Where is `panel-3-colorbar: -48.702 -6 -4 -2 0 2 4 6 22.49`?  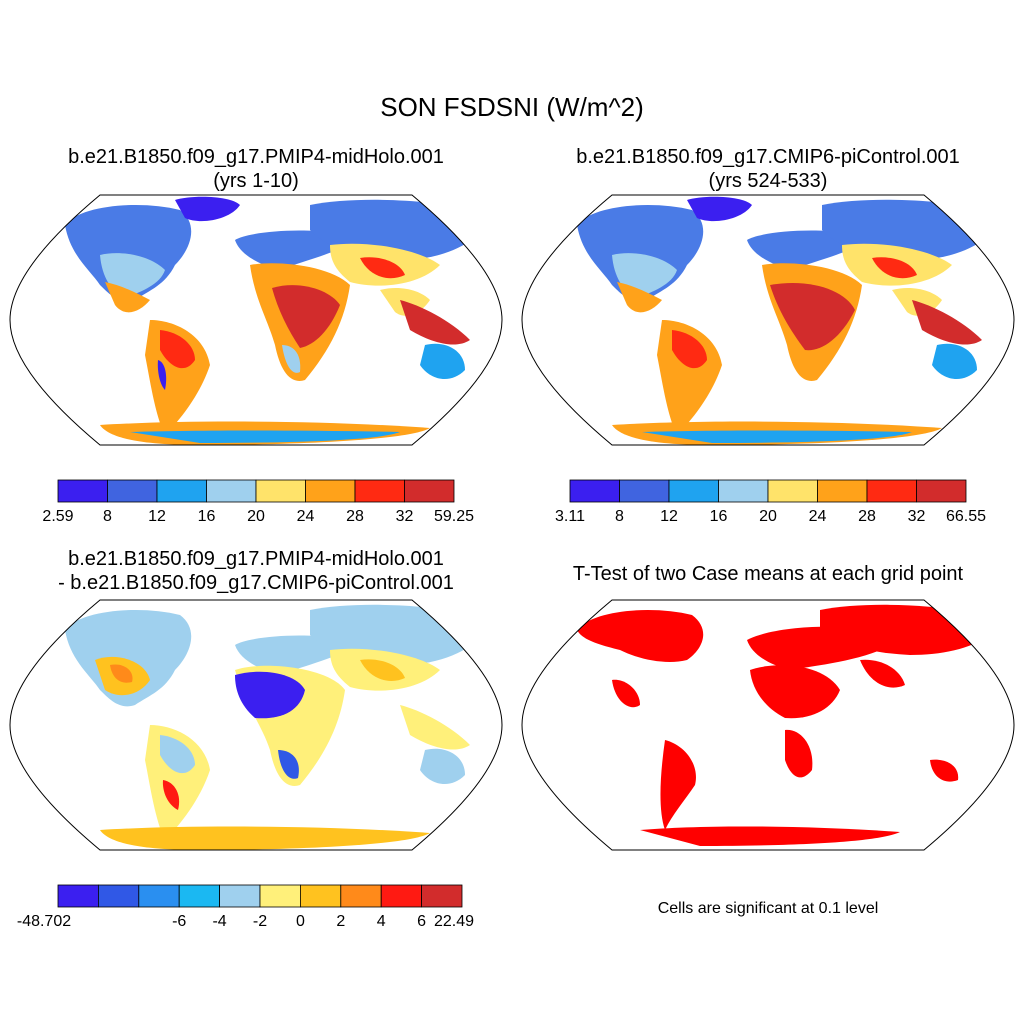 panel-3-colorbar: -48.702 -6 -4 -2 0 2 4 6 22.49 is located at coordinates (245, 907).